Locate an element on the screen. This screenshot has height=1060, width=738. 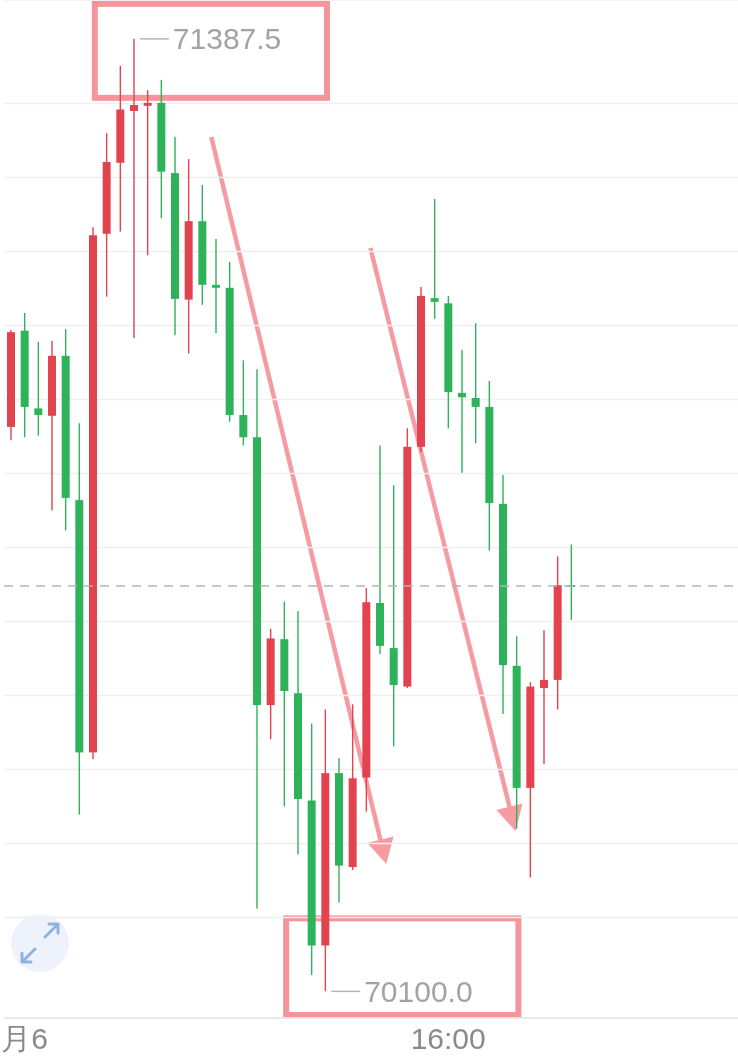
annotation: 71387.5 is located at coordinates (227, 39).